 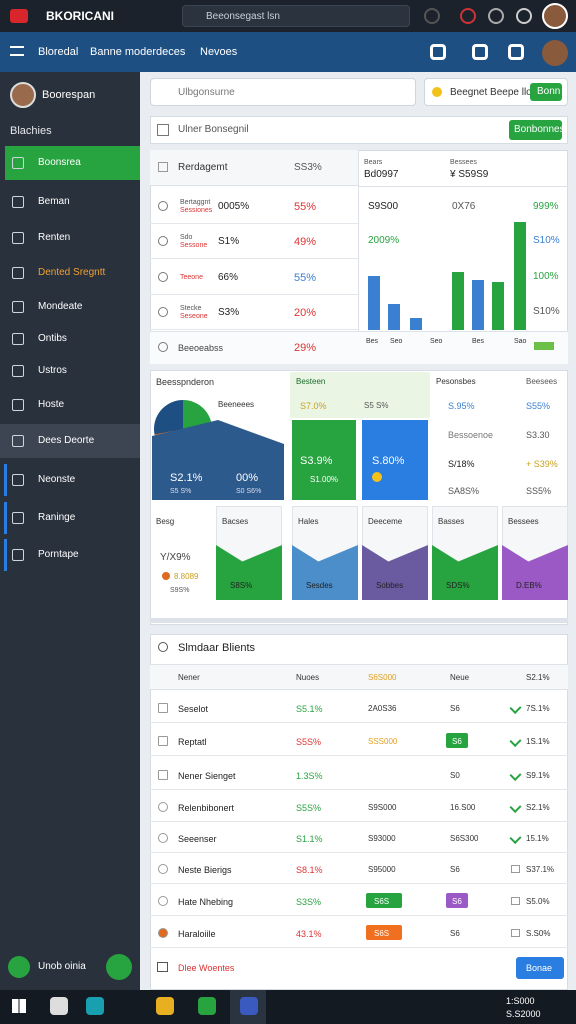 I want to click on column-title: Bears, so click(x=373, y=162).